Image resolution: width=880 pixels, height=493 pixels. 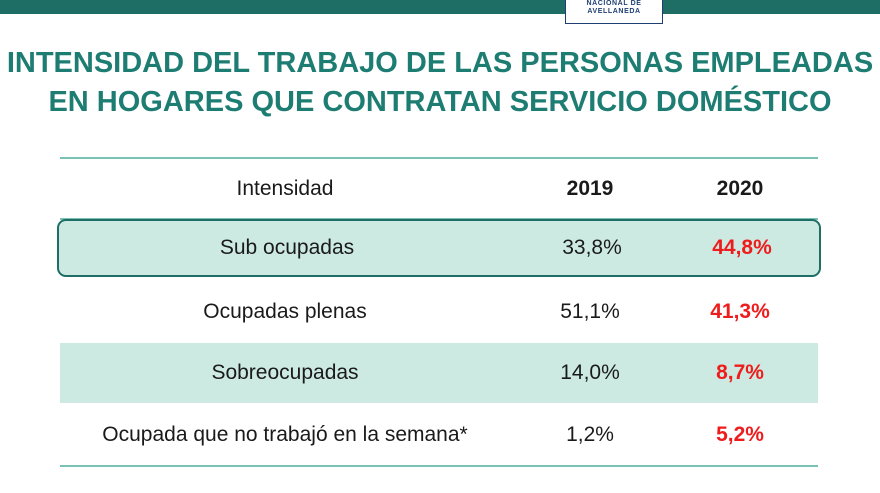 What do you see at coordinates (439, 158) in the screenshot?
I see `table-top-rule` at bounding box center [439, 158].